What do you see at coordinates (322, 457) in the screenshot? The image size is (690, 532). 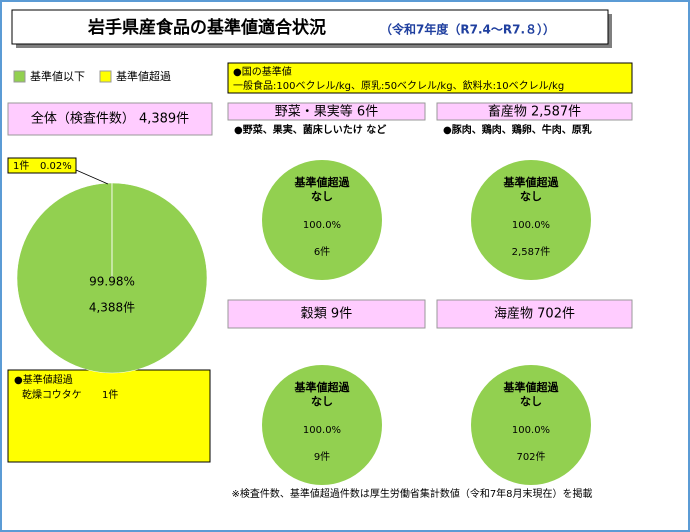 I see `count-label: 9件` at bounding box center [322, 457].